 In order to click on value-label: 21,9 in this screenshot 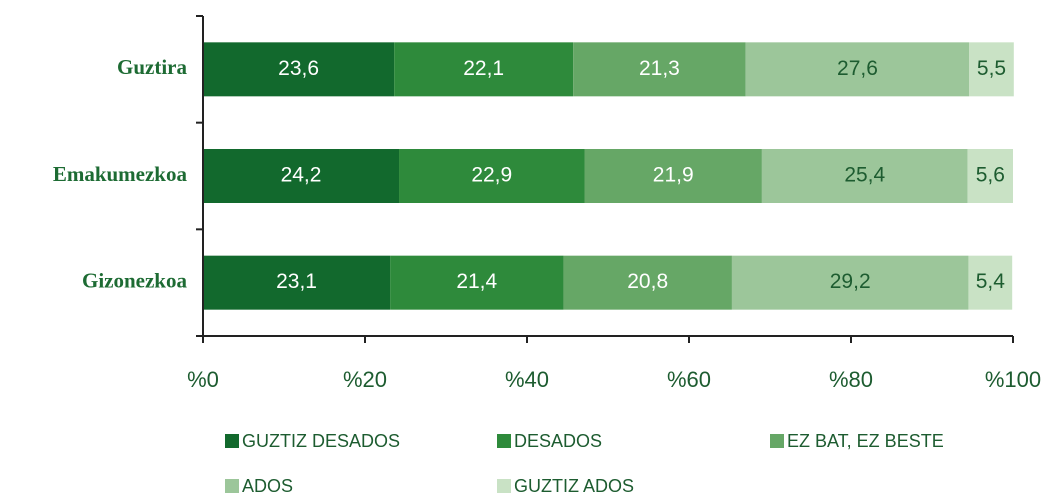, I will do `click(673, 175)`.